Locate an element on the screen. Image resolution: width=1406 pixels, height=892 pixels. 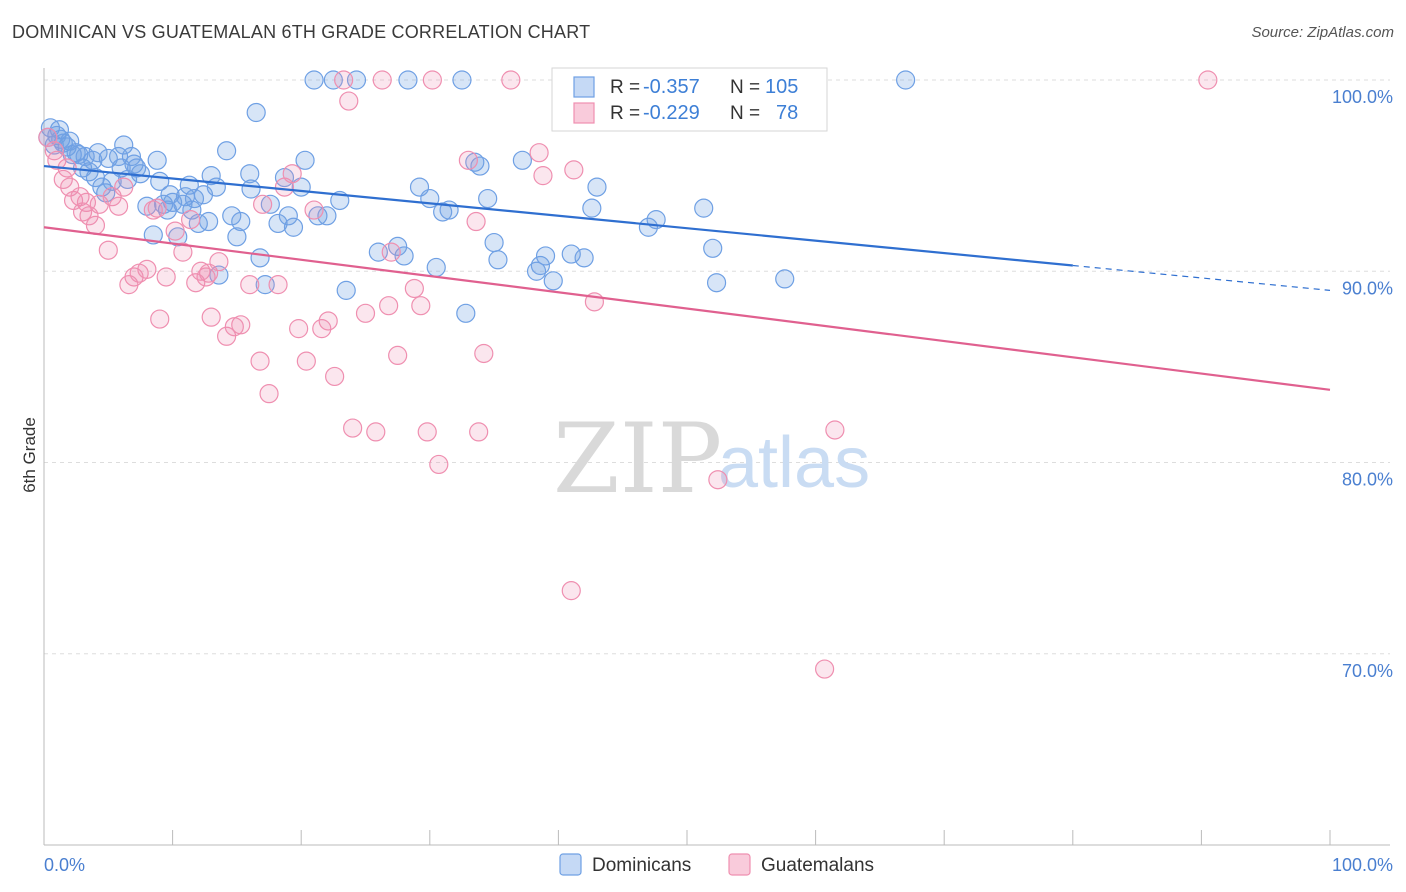
y-axis-title: 6th Grade is located at coordinates (29, 455).